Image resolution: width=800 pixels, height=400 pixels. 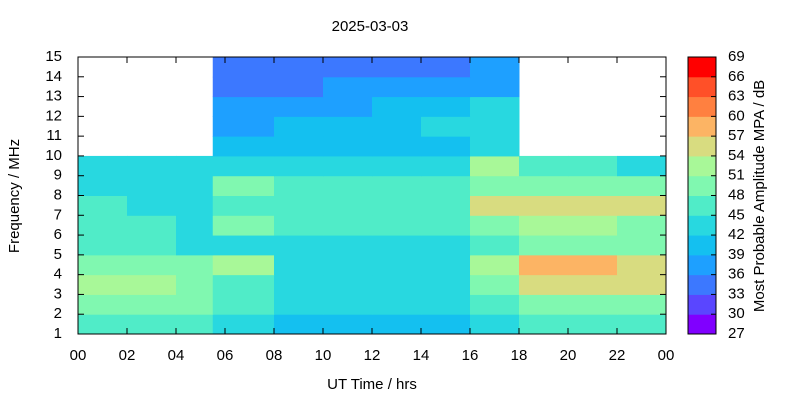 What do you see at coordinates (58, 194) in the screenshot?
I see `y-tick-label: 8` at bounding box center [58, 194].